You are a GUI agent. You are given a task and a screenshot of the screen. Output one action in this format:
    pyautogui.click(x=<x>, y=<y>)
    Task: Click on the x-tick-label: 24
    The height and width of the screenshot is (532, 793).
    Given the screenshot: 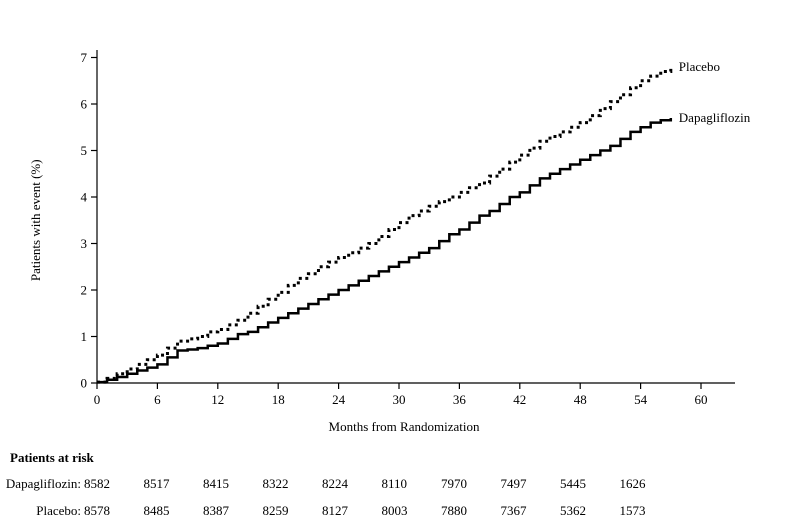 What is the action you would take?
    pyautogui.click(x=339, y=399)
    